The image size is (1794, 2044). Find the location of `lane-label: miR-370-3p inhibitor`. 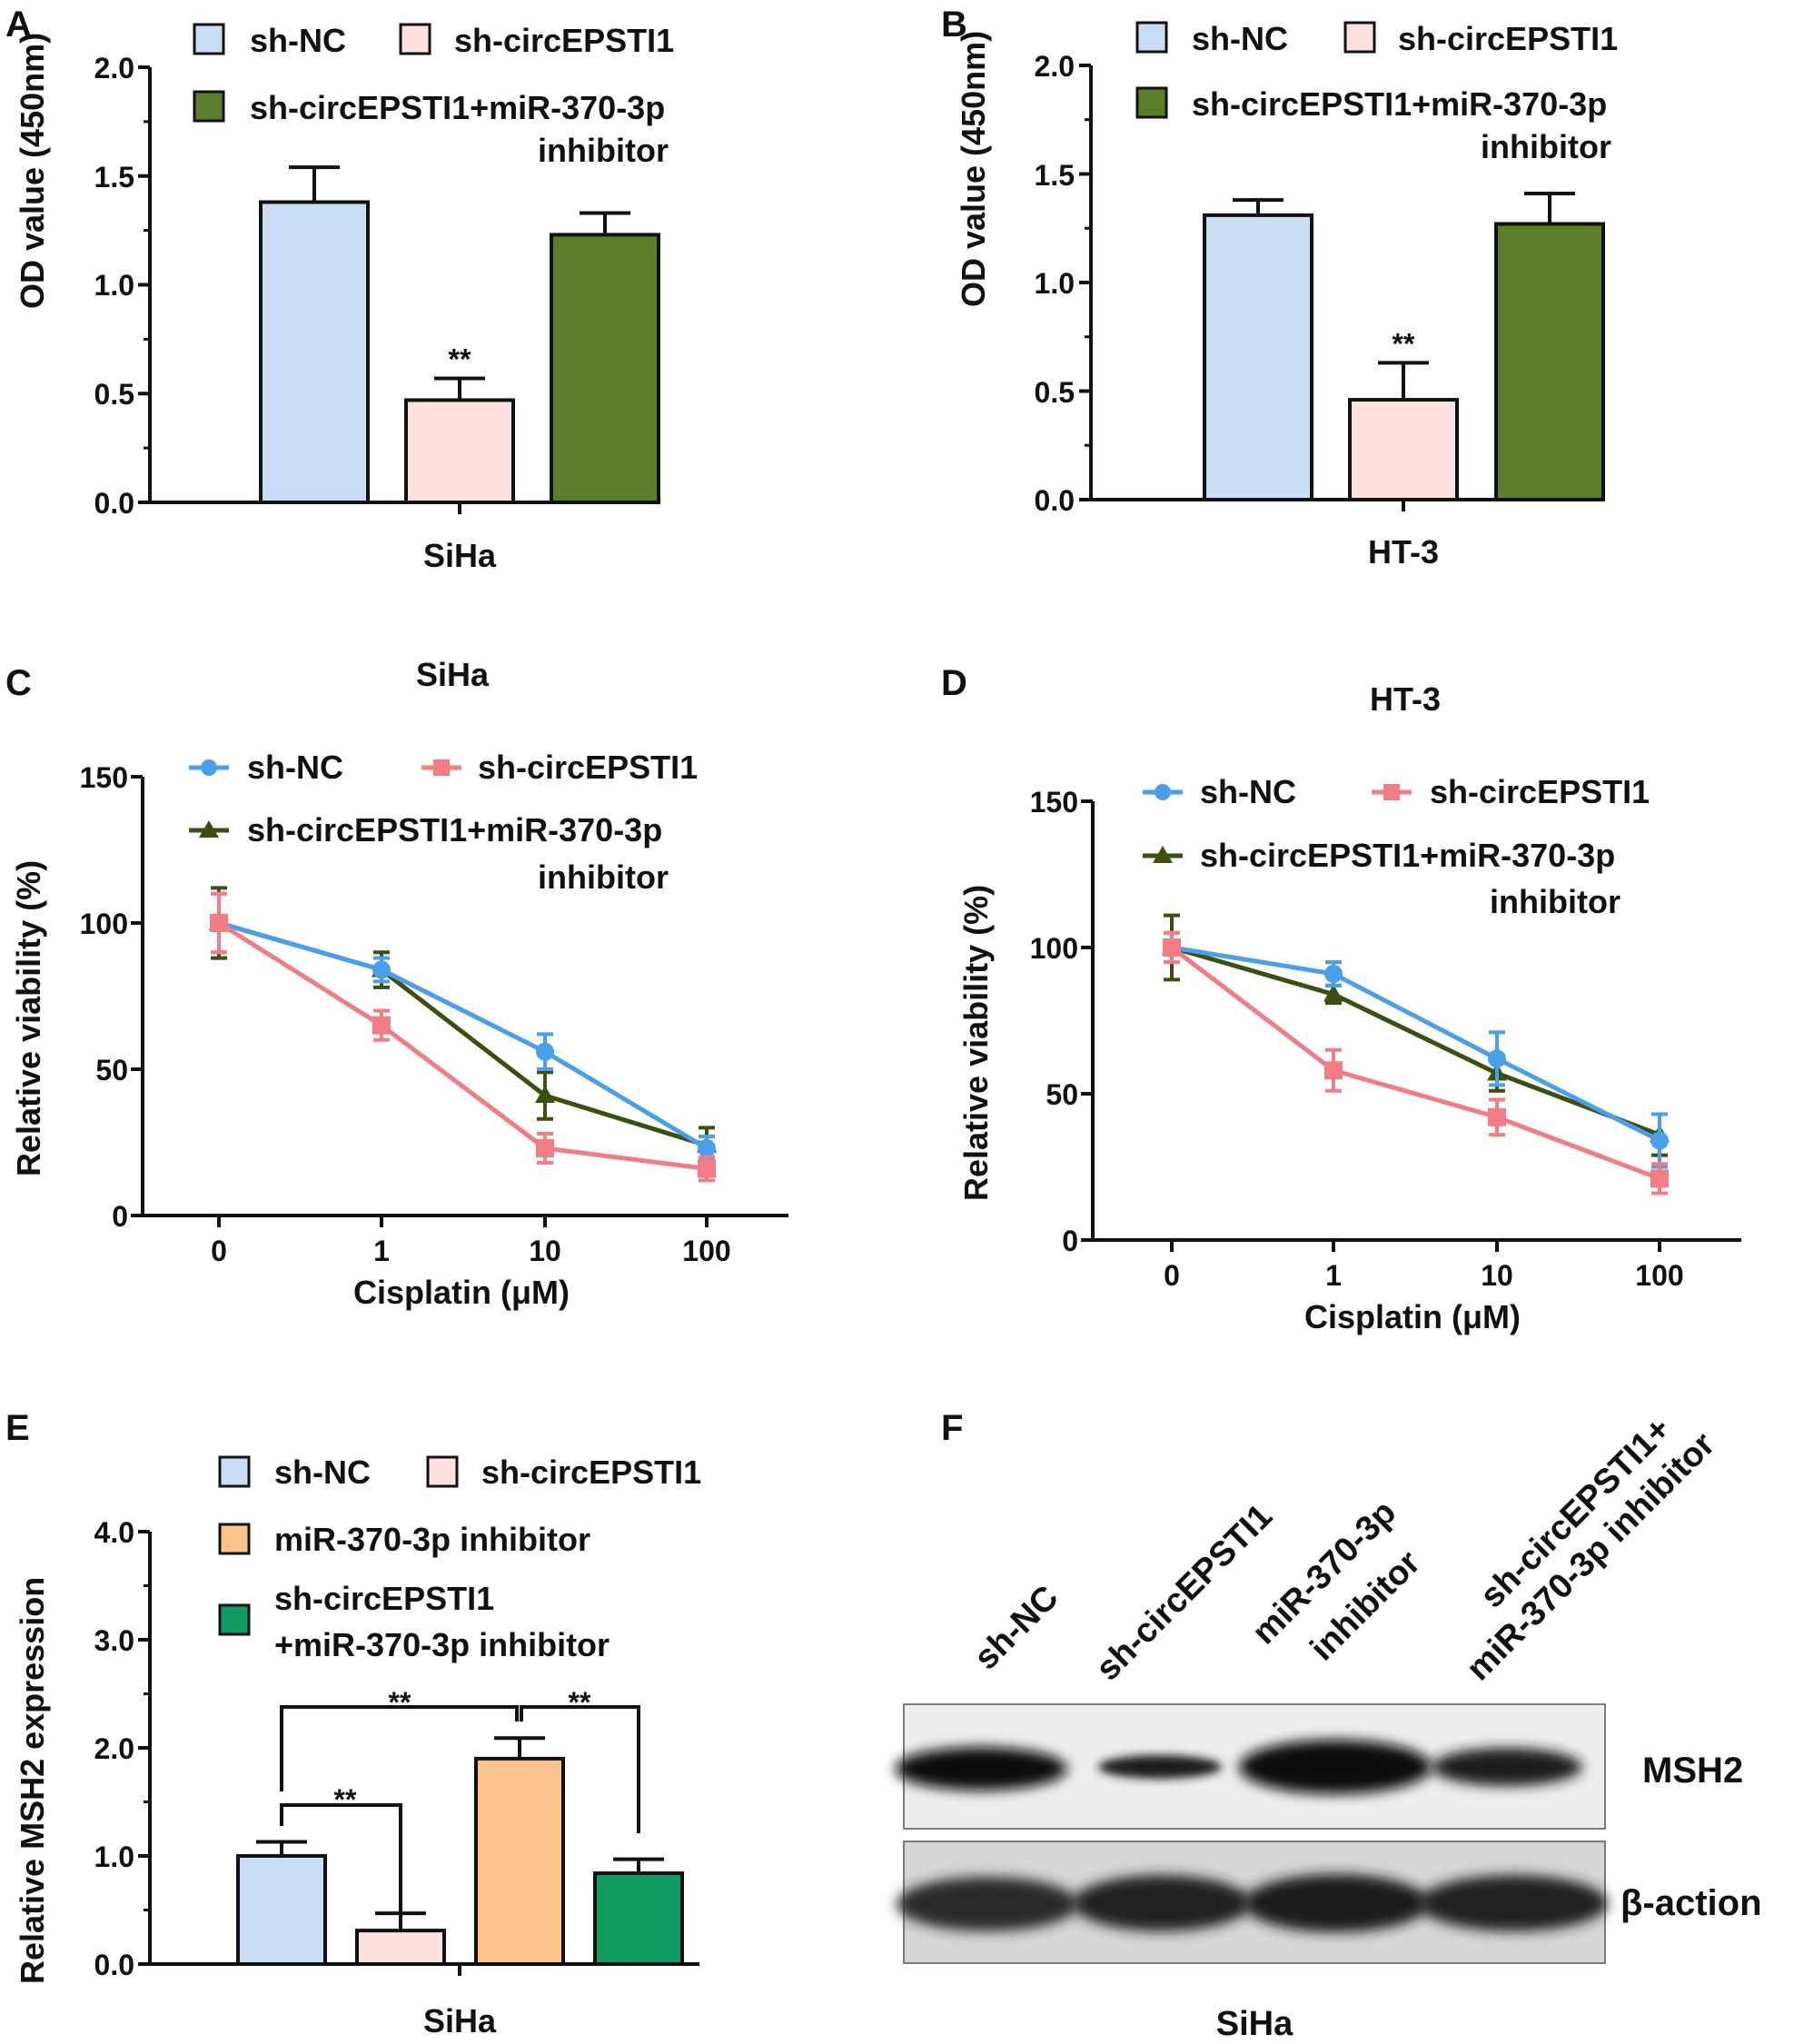

lane-label: miR-370-3p inhibitor is located at coordinates (1591, 1557).